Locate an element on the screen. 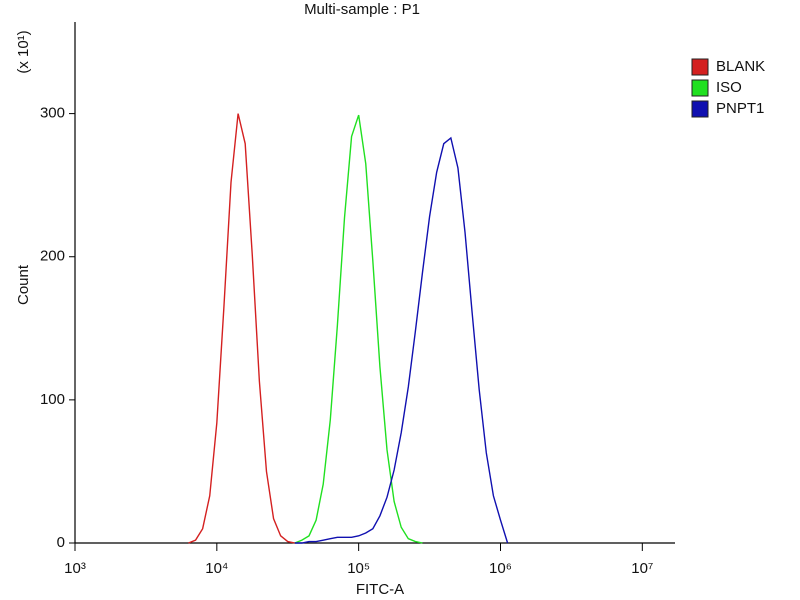 The width and height of the screenshot is (800, 600). x-tick-label: 10⁷ is located at coordinates (642, 568).